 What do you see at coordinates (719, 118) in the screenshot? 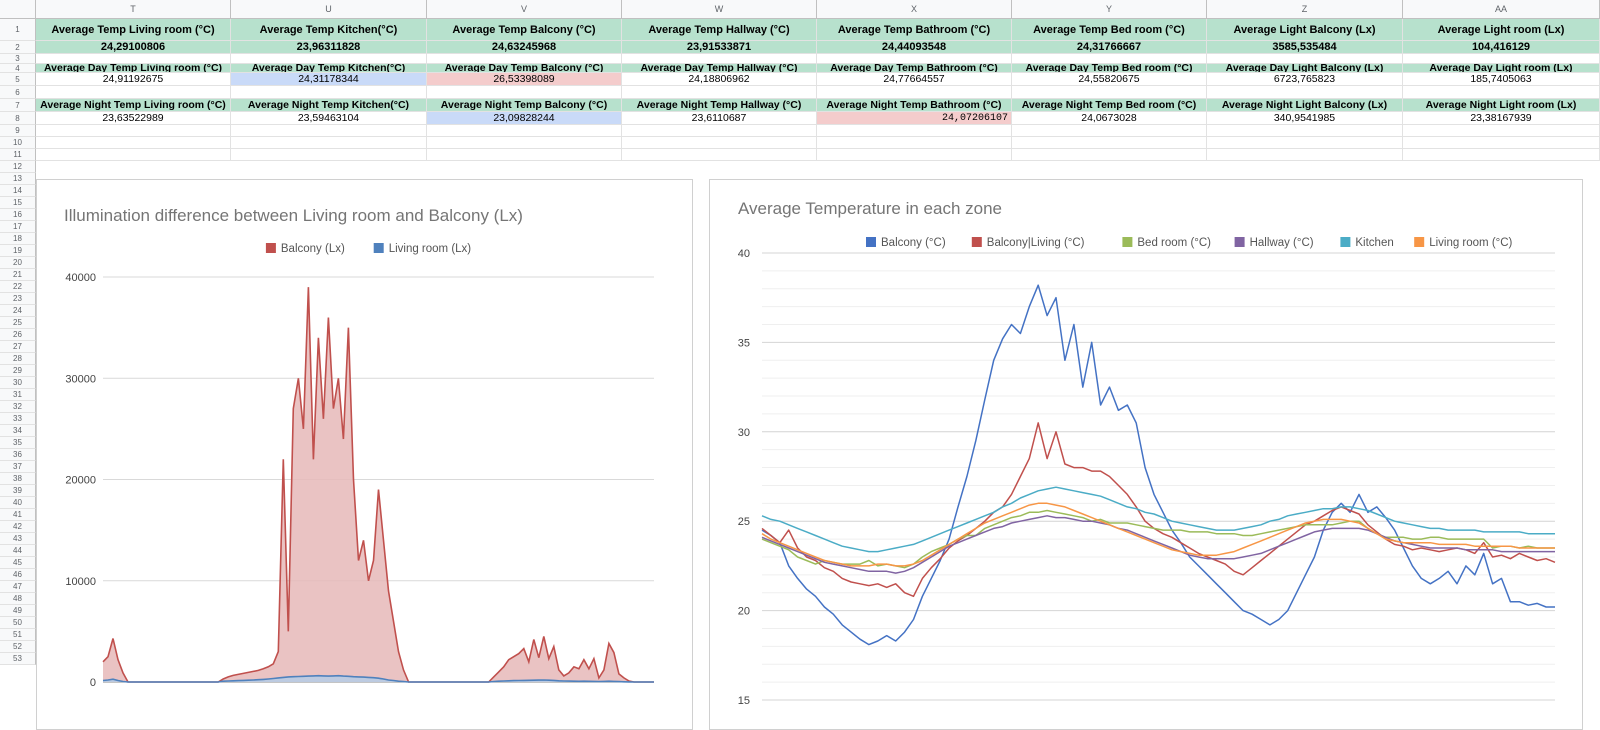
I see `value-cell: 23,6110687` at bounding box center [719, 118].